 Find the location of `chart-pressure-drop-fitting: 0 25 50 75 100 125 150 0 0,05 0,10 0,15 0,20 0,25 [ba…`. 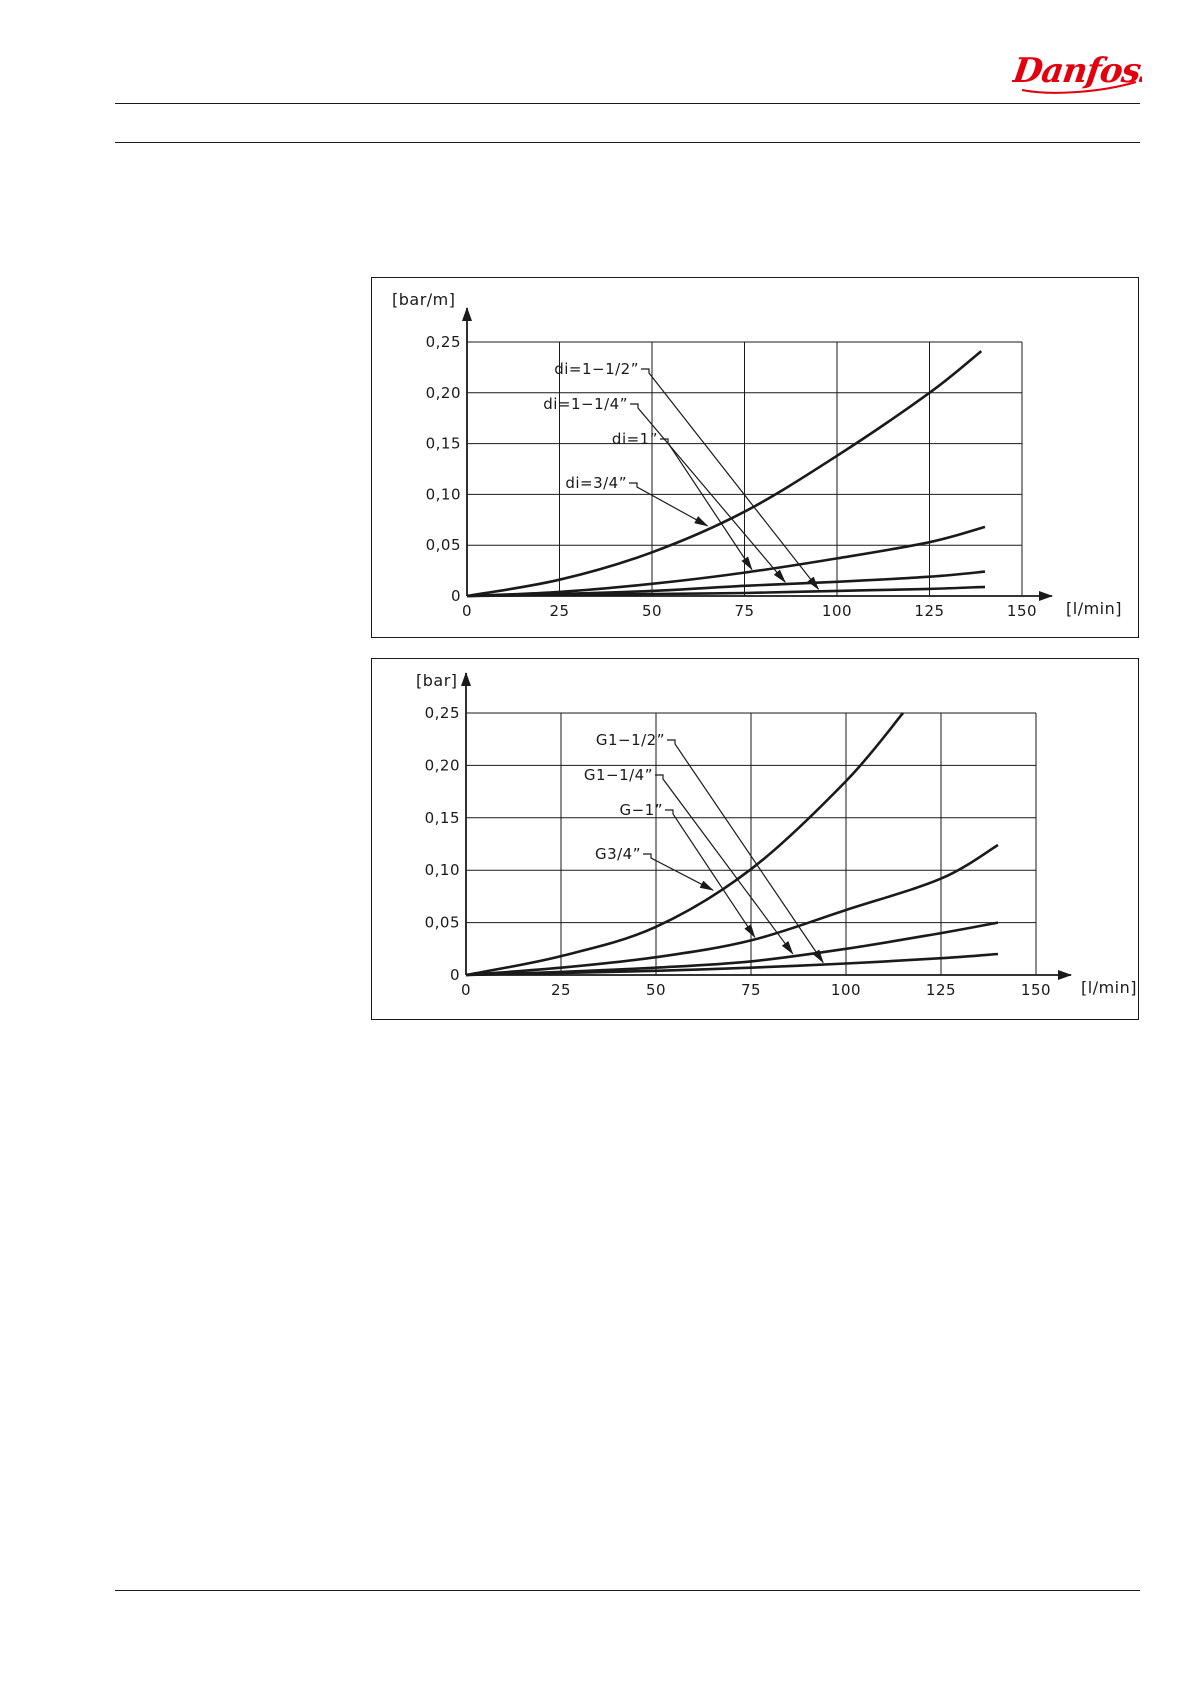

chart-pressure-drop-fitting: 0 25 50 75 100 125 150 0 0,05 0,10 0,15 0,20 0,25 [ba… is located at coordinates (755, 839).